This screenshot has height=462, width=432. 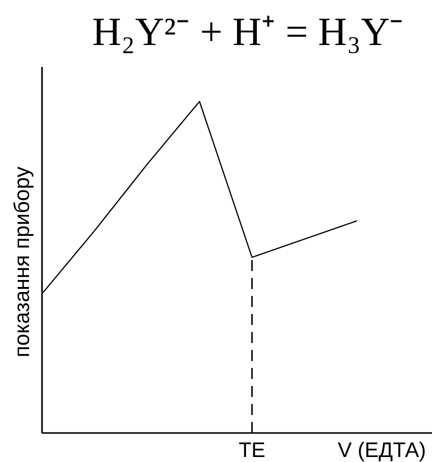 I want to click on x-axis-title: V (ЕДТА), so click(x=382, y=450).